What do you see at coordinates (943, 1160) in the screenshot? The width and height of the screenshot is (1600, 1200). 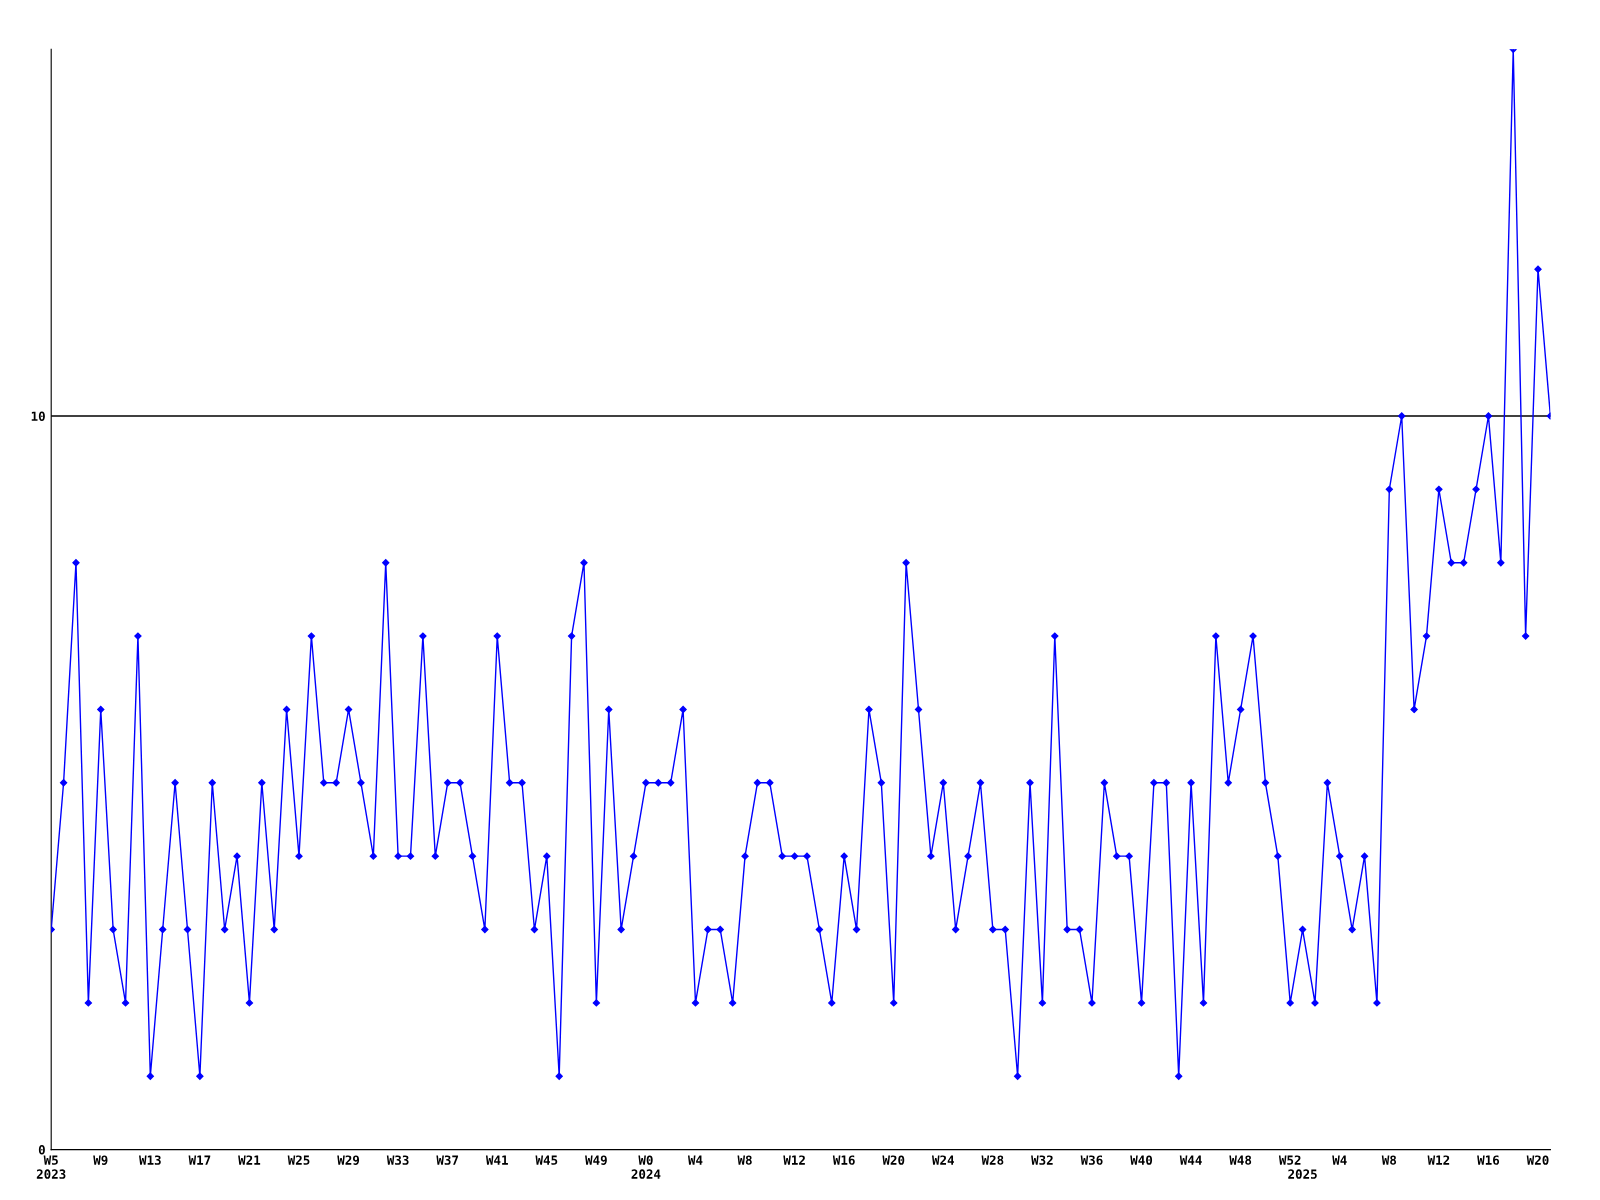 I see `x-tick-label: W24` at bounding box center [943, 1160].